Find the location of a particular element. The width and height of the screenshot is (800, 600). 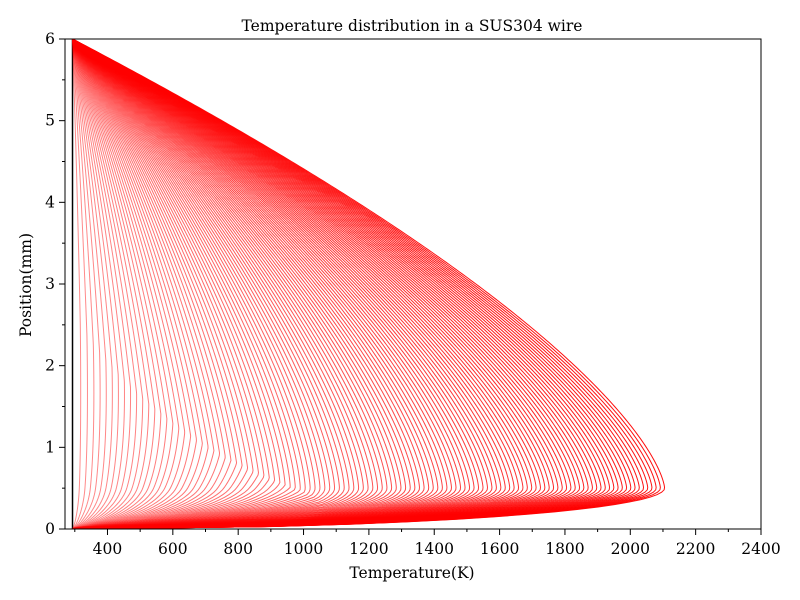

y-axis-label: Position(mm) is located at coordinates (26, 285).